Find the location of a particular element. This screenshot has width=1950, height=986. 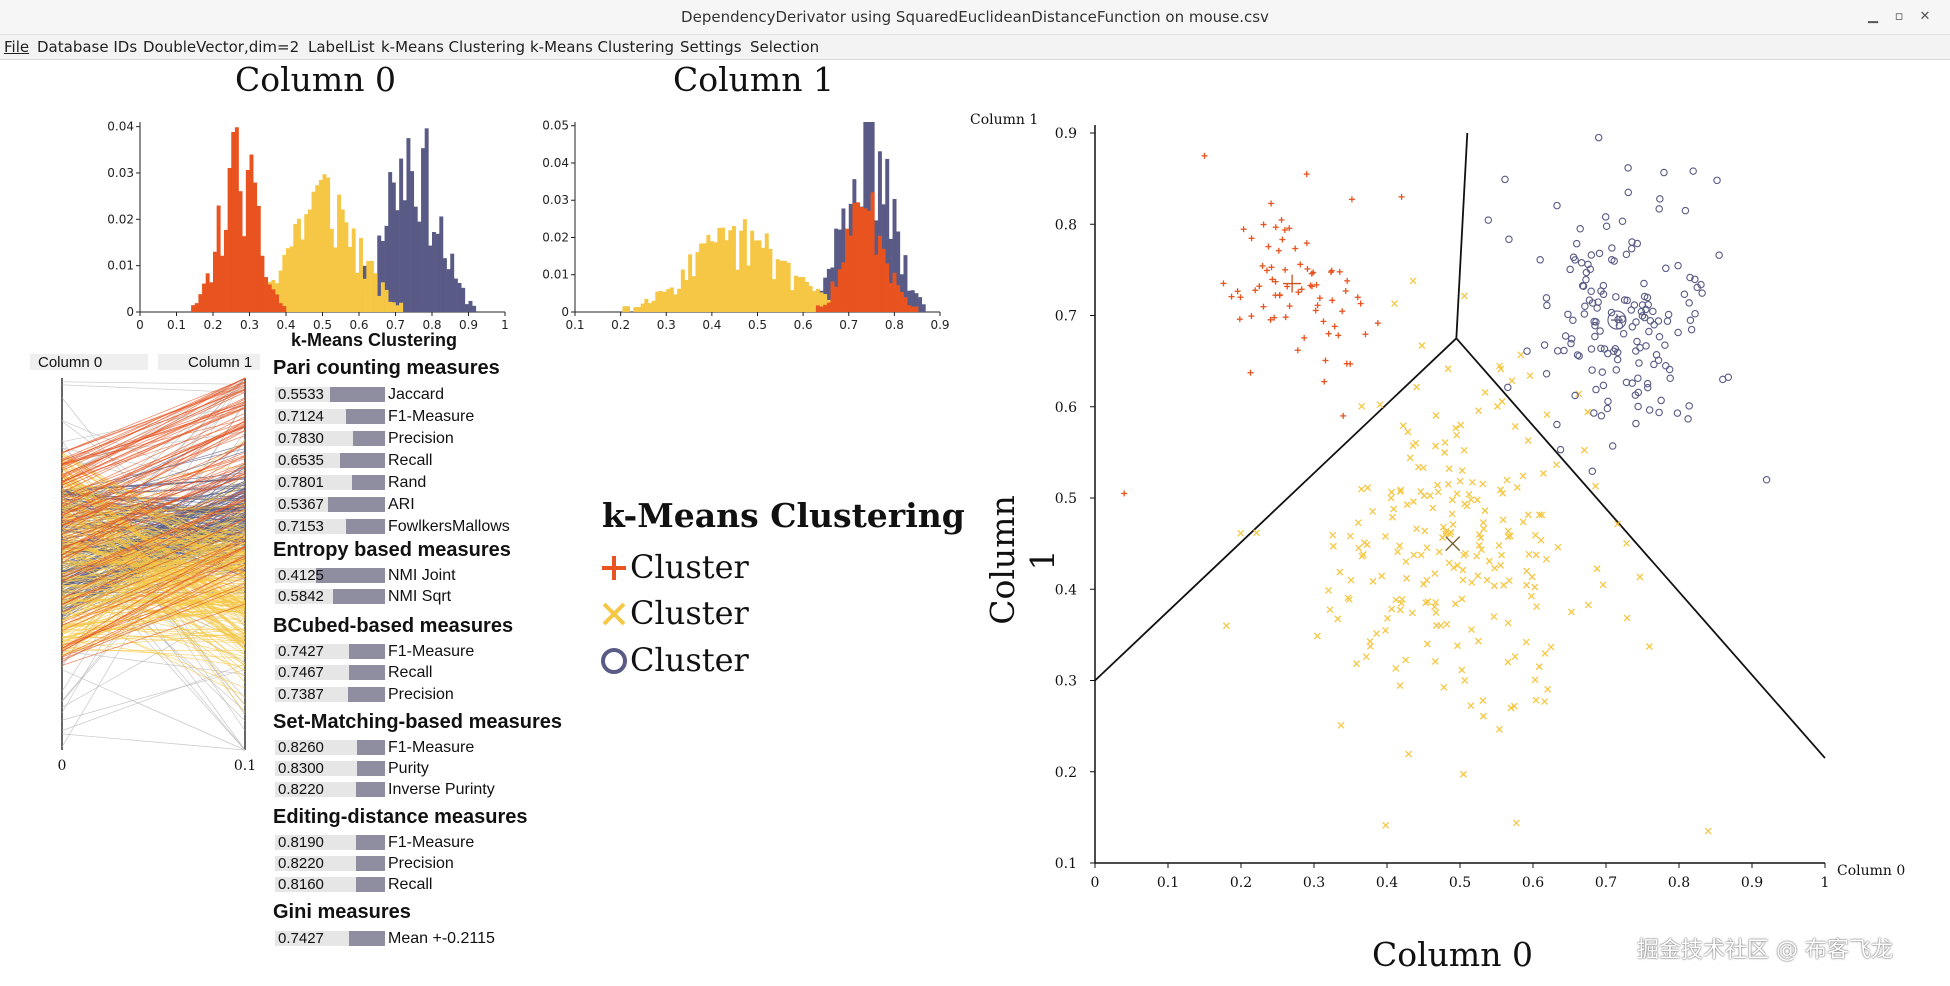

menu-selection: Selection is located at coordinates (785, 47).